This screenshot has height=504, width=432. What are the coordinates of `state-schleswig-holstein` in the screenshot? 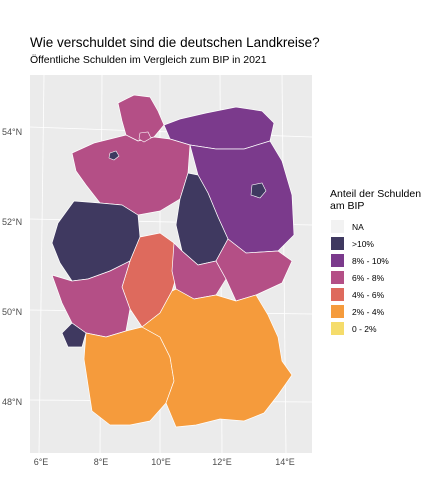 It's located at (141, 118).